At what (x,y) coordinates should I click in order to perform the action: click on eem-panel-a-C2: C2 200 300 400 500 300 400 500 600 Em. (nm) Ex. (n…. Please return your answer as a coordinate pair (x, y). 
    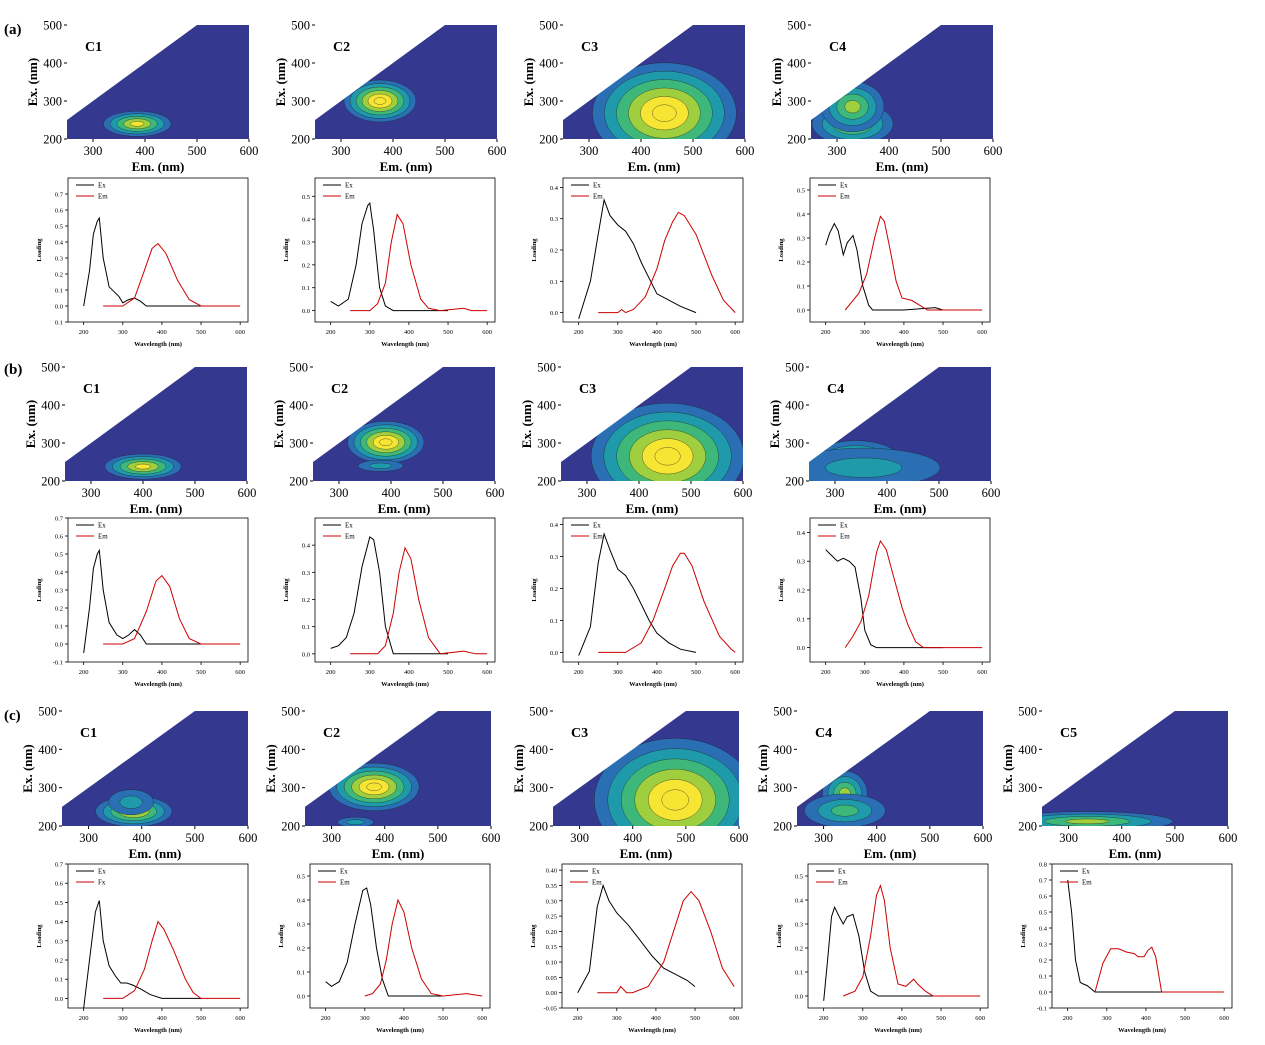
    Looking at the image, I should click on (389, 97).